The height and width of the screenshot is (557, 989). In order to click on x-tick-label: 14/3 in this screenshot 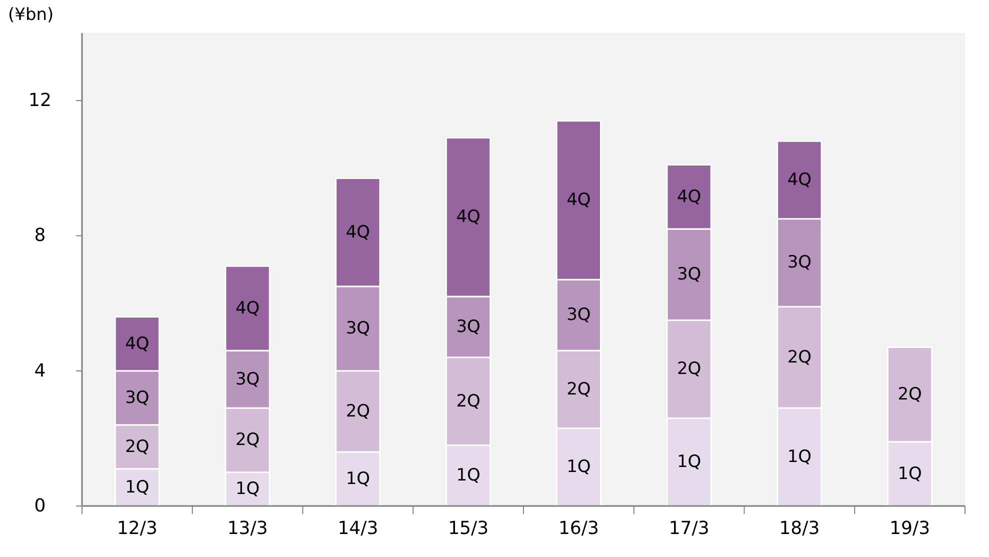, I will do `click(358, 528)`.